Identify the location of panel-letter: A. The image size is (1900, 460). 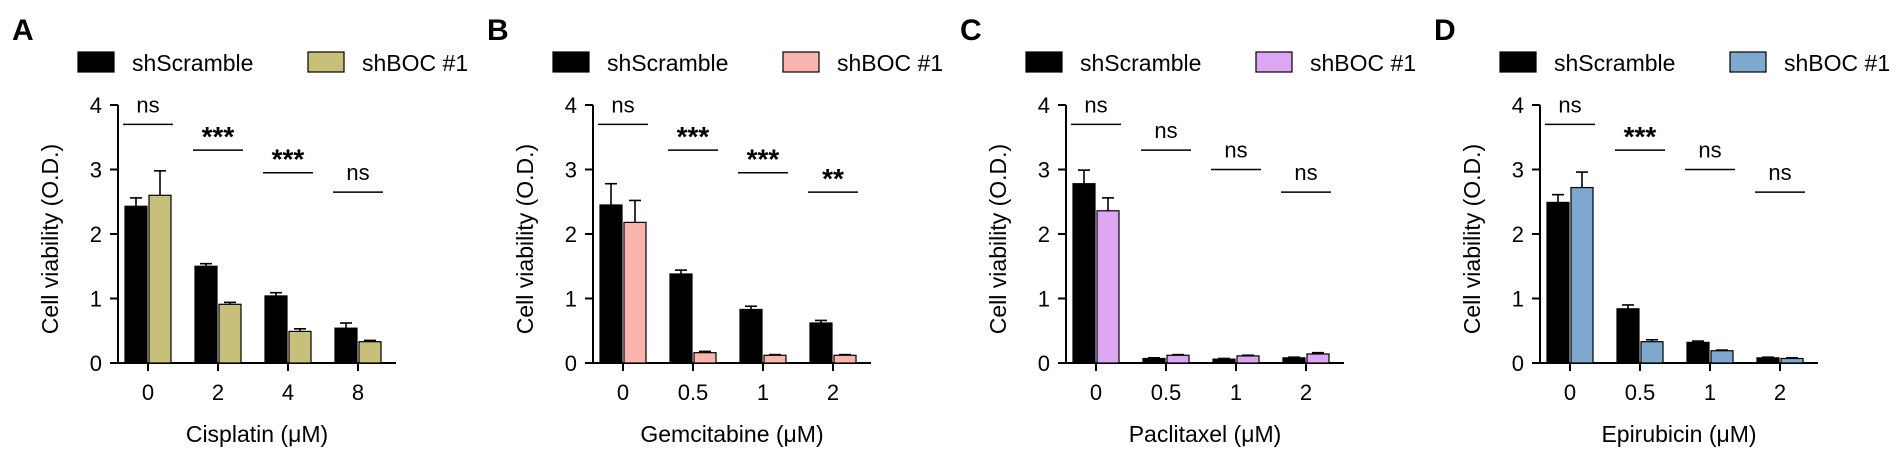
(23, 30).